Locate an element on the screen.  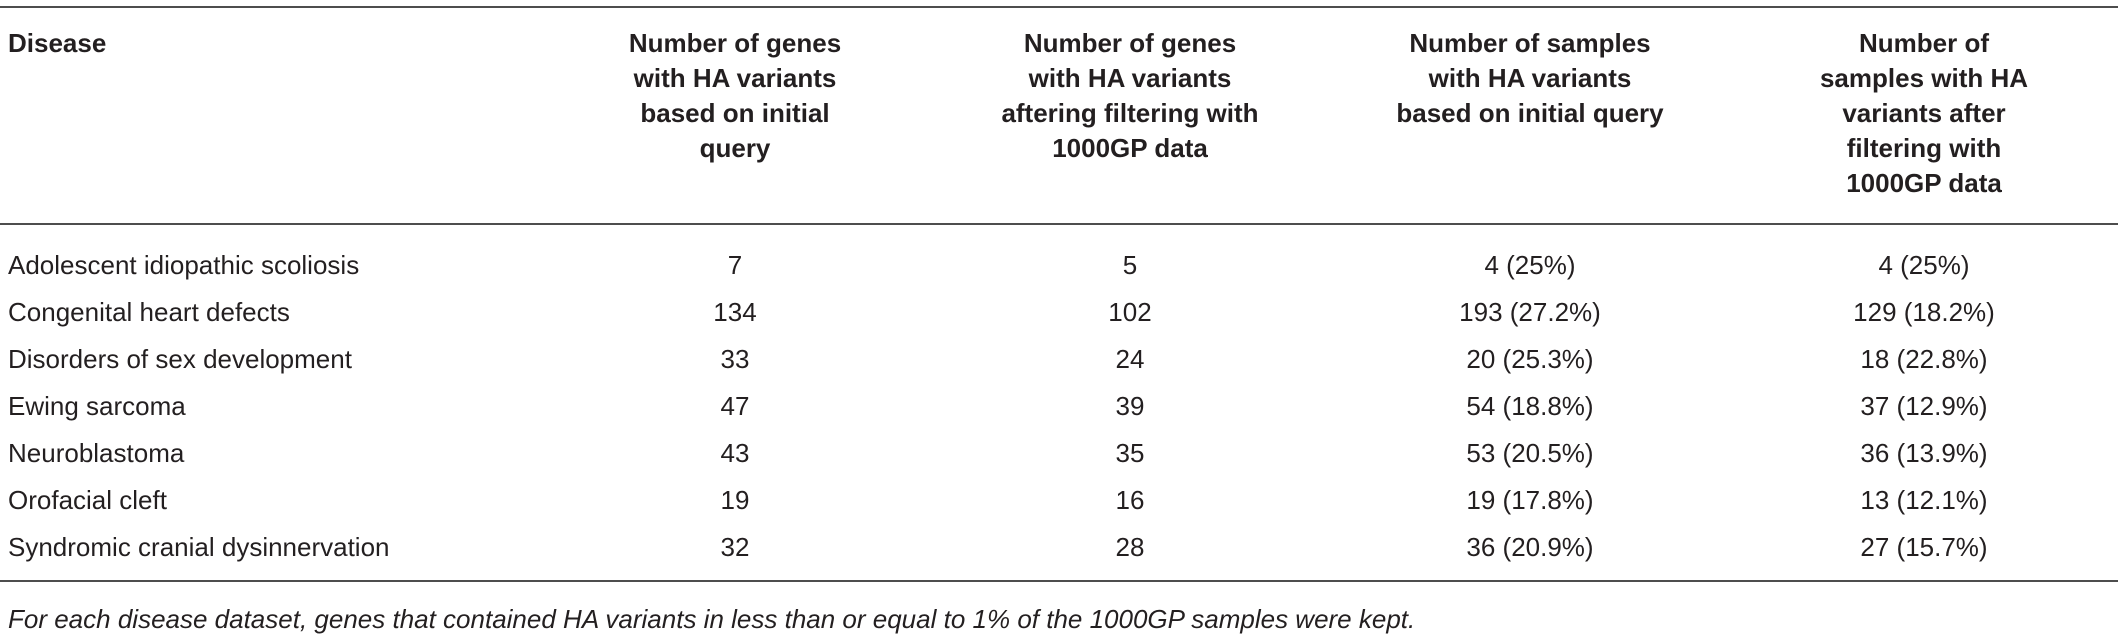
cell-disease: Neuroblastoma is located at coordinates (96, 452).